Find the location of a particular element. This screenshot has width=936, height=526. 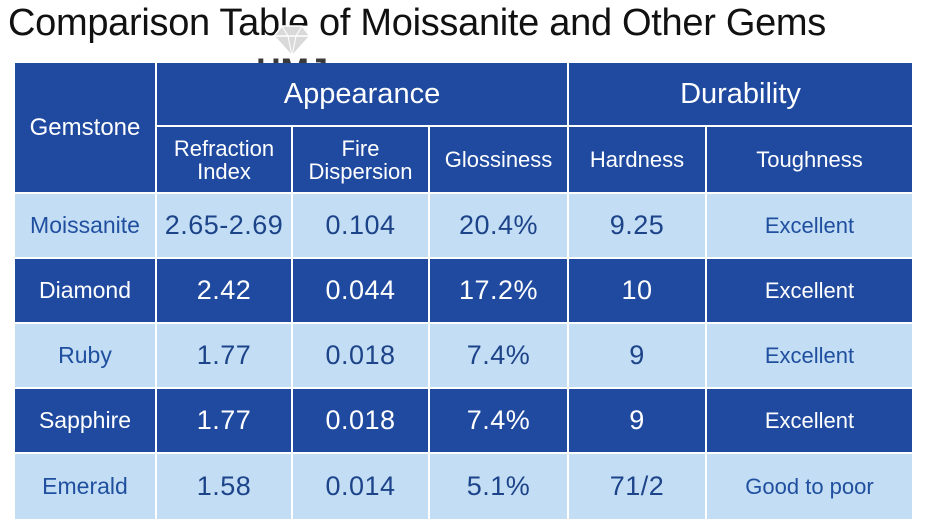

header-fire-line2: Dispersion is located at coordinates (360, 171).